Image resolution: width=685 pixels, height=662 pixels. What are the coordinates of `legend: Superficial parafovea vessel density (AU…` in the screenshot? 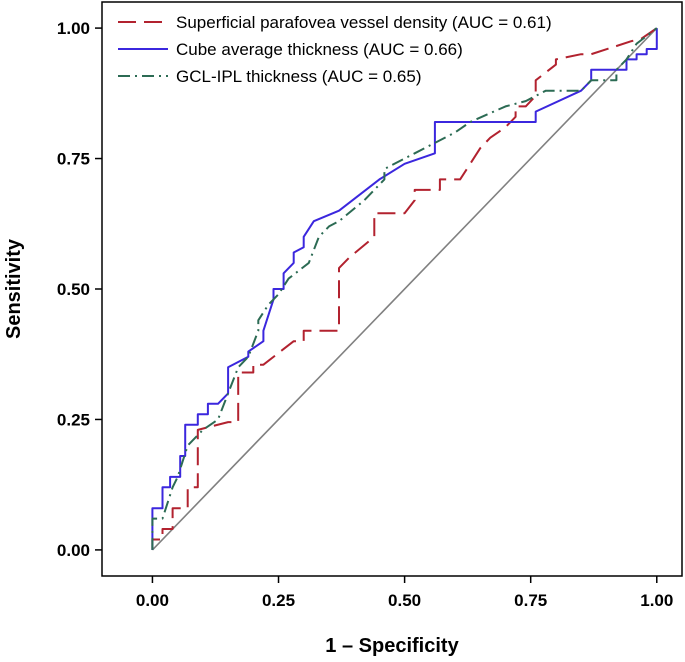 It's located at (335, 49).